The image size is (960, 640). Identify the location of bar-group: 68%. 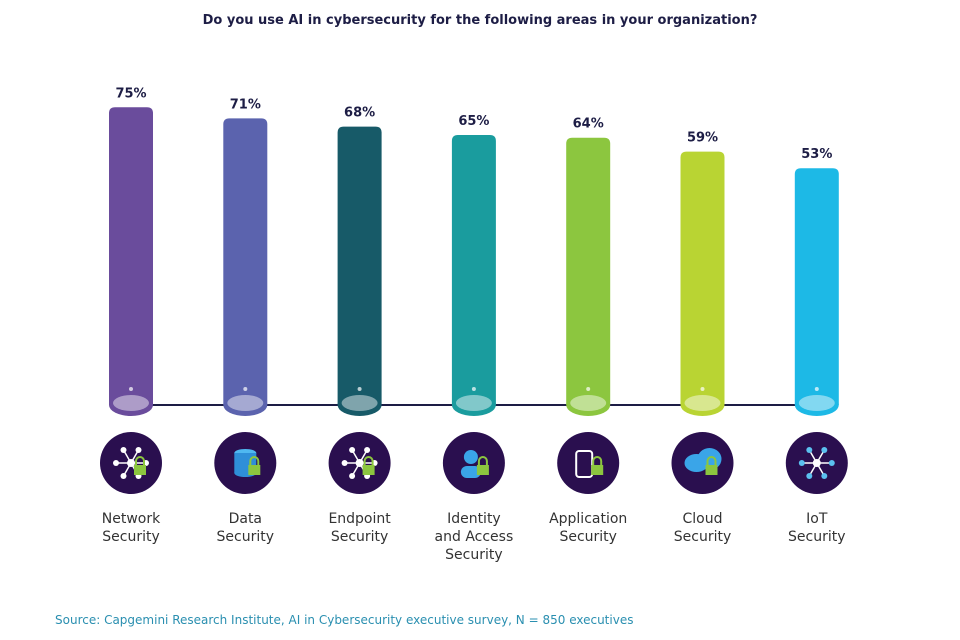
(359, 261).